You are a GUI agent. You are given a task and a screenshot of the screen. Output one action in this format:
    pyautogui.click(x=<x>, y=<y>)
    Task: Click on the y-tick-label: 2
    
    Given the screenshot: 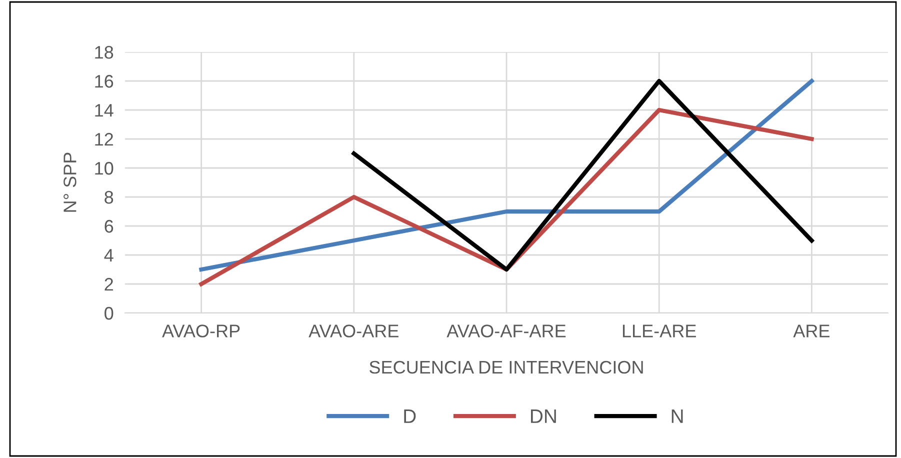 What is the action you would take?
    pyautogui.click(x=108, y=284)
    